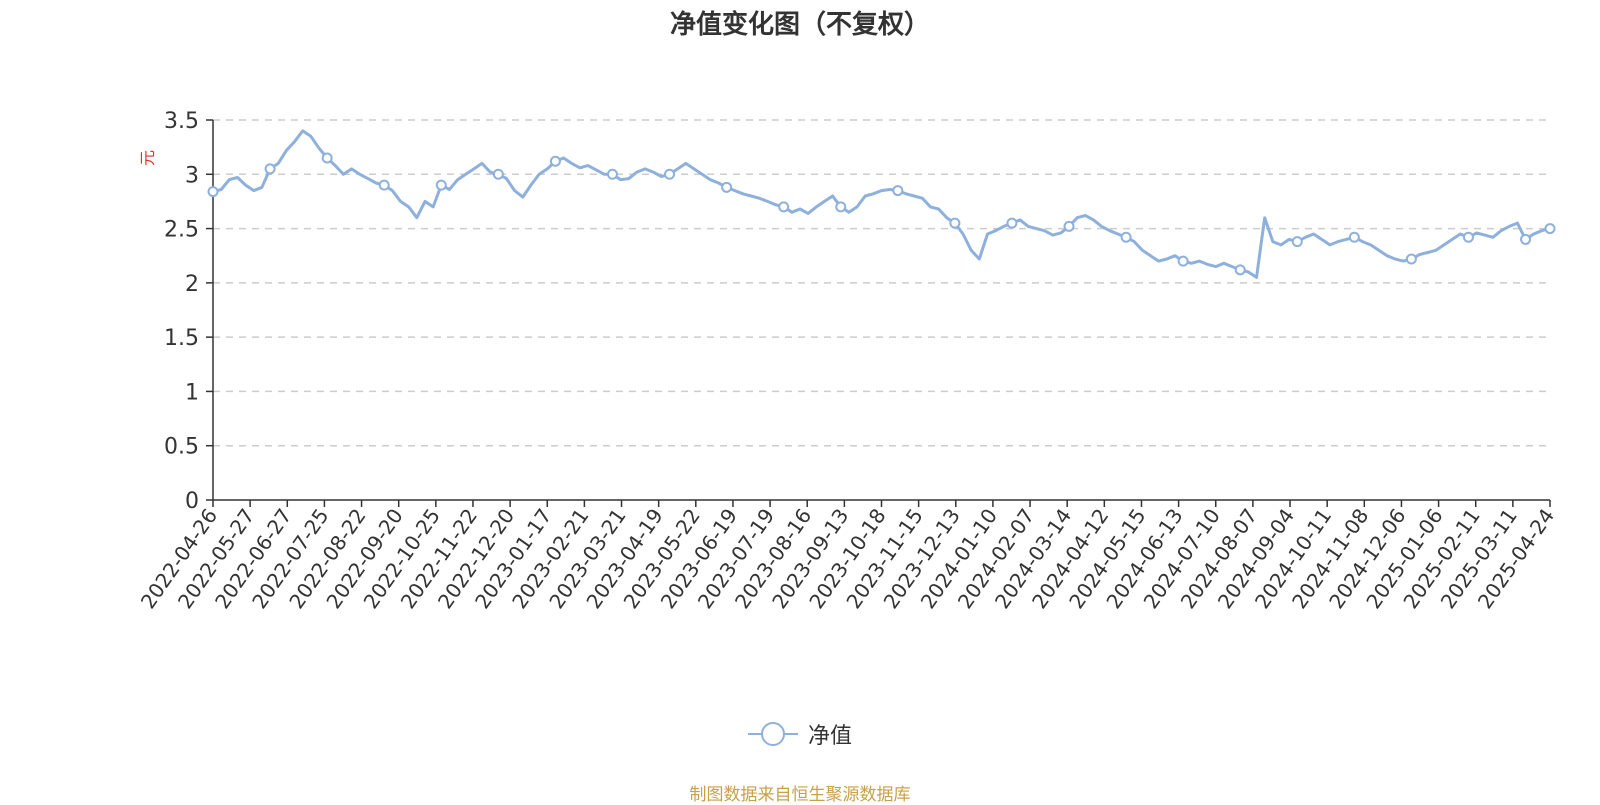 The height and width of the screenshot is (805, 1600). Describe the element at coordinates (192, 392) in the screenshot. I see `y-tick-label: 1` at that location.